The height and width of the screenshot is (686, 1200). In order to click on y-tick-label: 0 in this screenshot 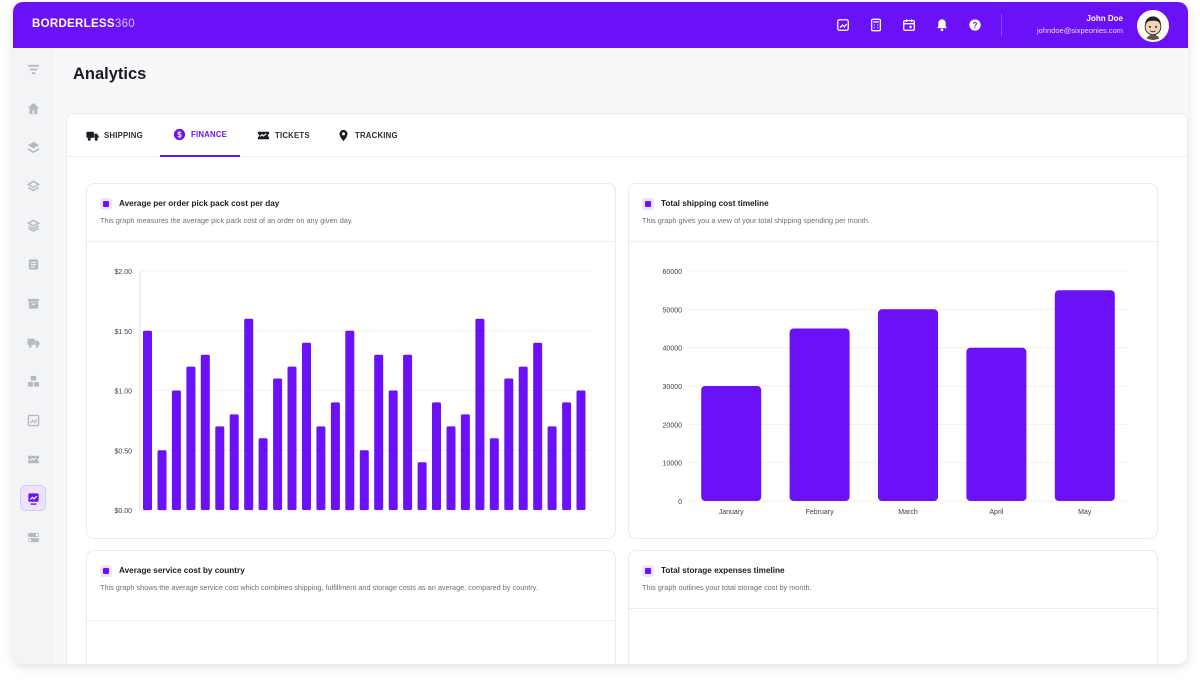, I will do `click(680, 502)`.